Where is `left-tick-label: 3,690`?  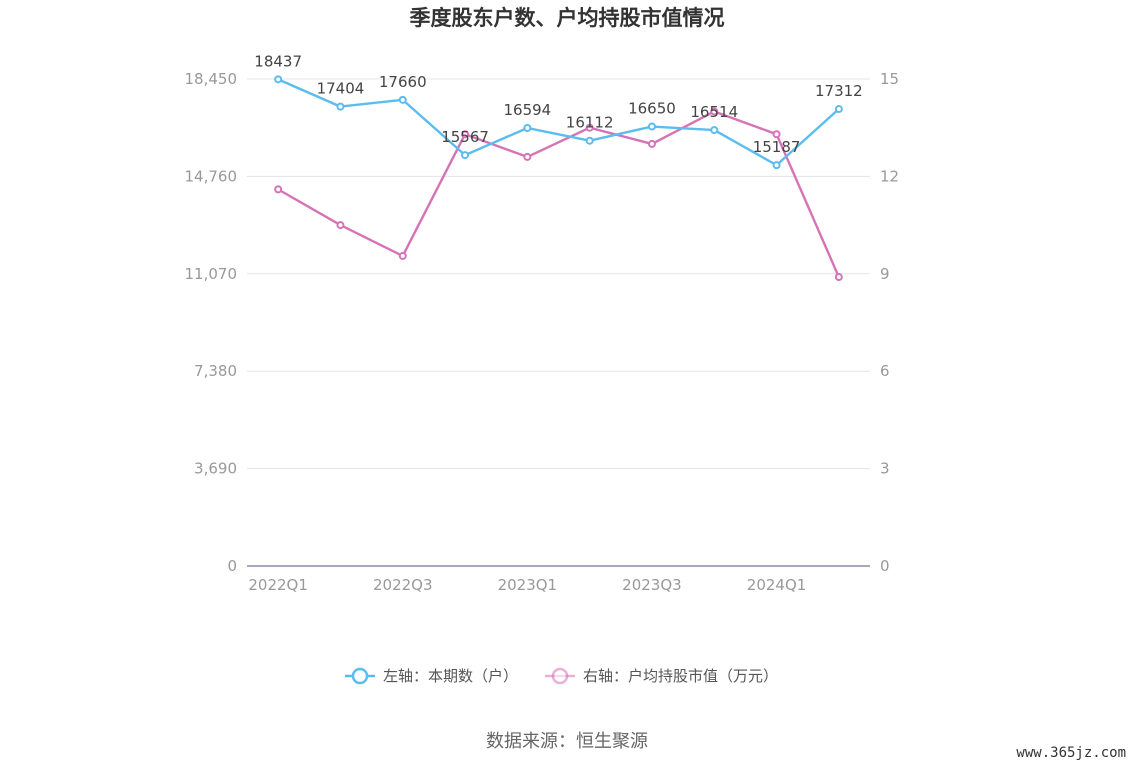
left-tick-label: 3,690 is located at coordinates (215, 469).